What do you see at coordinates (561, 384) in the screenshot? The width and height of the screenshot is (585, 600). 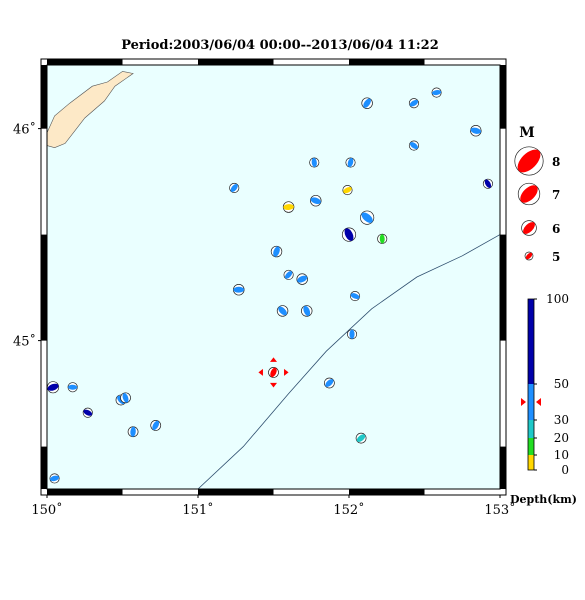 I see `depth-scale-tick-label: 50` at bounding box center [561, 384].